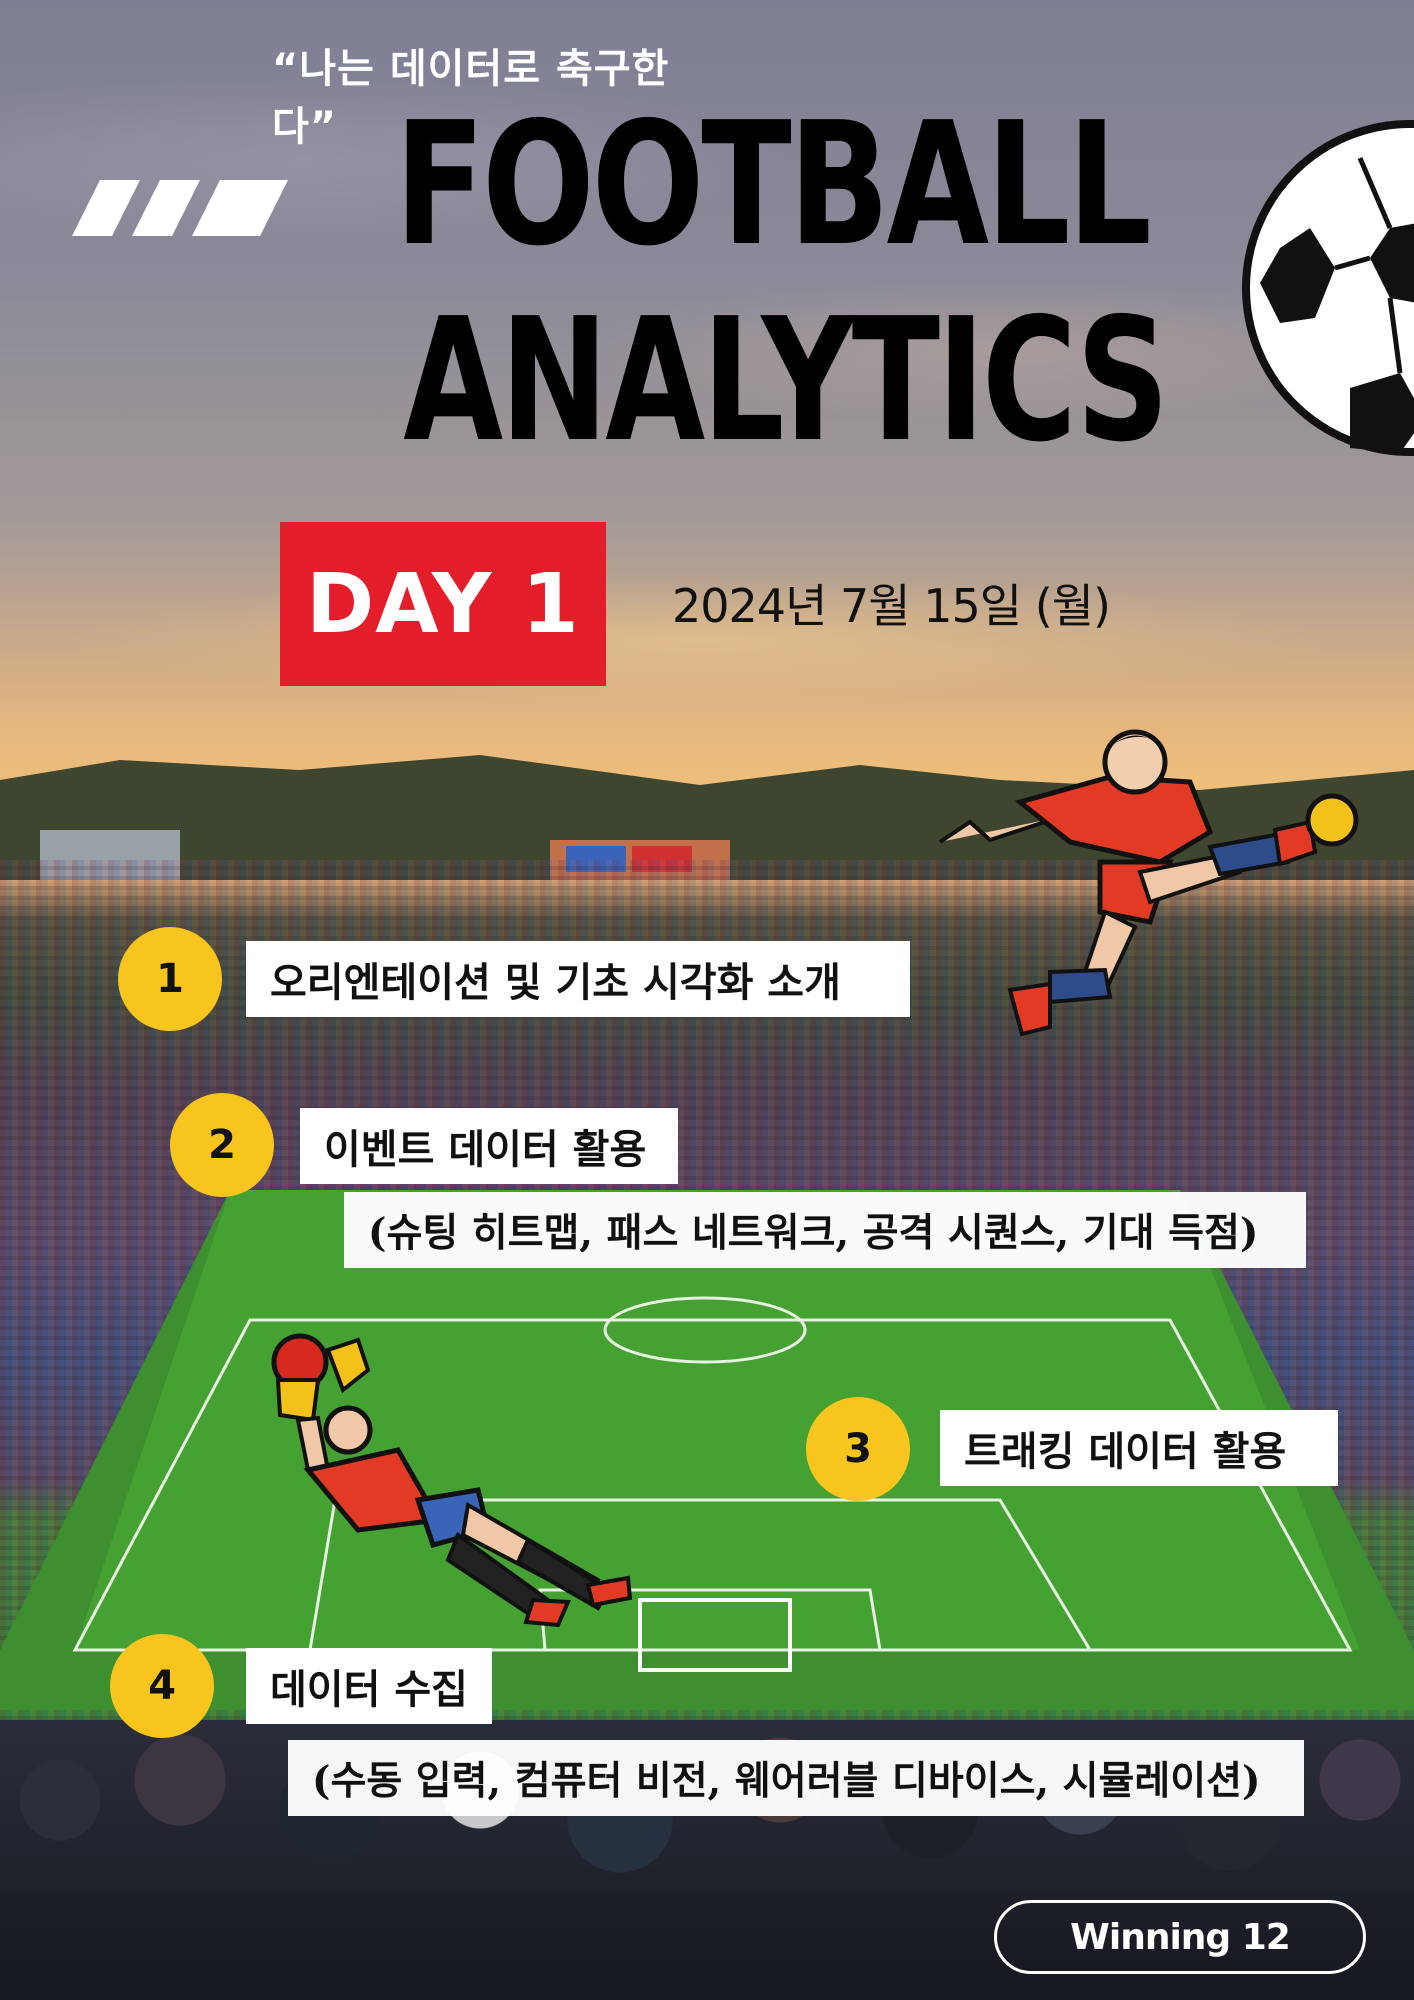  What do you see at coordinates (180, 208) in the screenshot?
I see `stripes-decoration` at bounding box center [180, 208].